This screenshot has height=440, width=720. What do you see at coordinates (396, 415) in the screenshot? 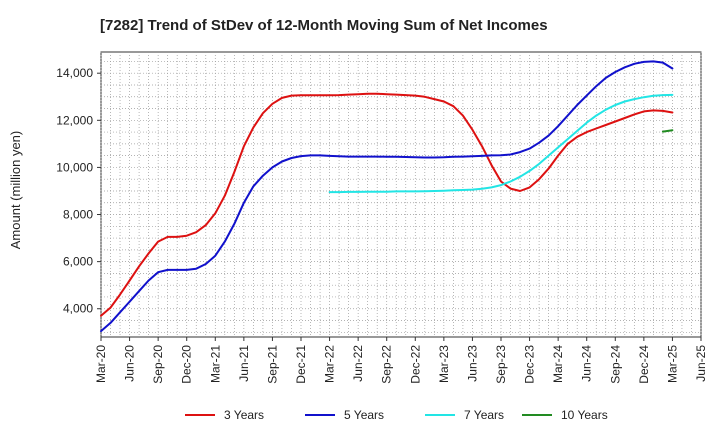
I see `legend: 3 Years 5 Years 7 Years 10 Years` at bounding box center [396, 415].